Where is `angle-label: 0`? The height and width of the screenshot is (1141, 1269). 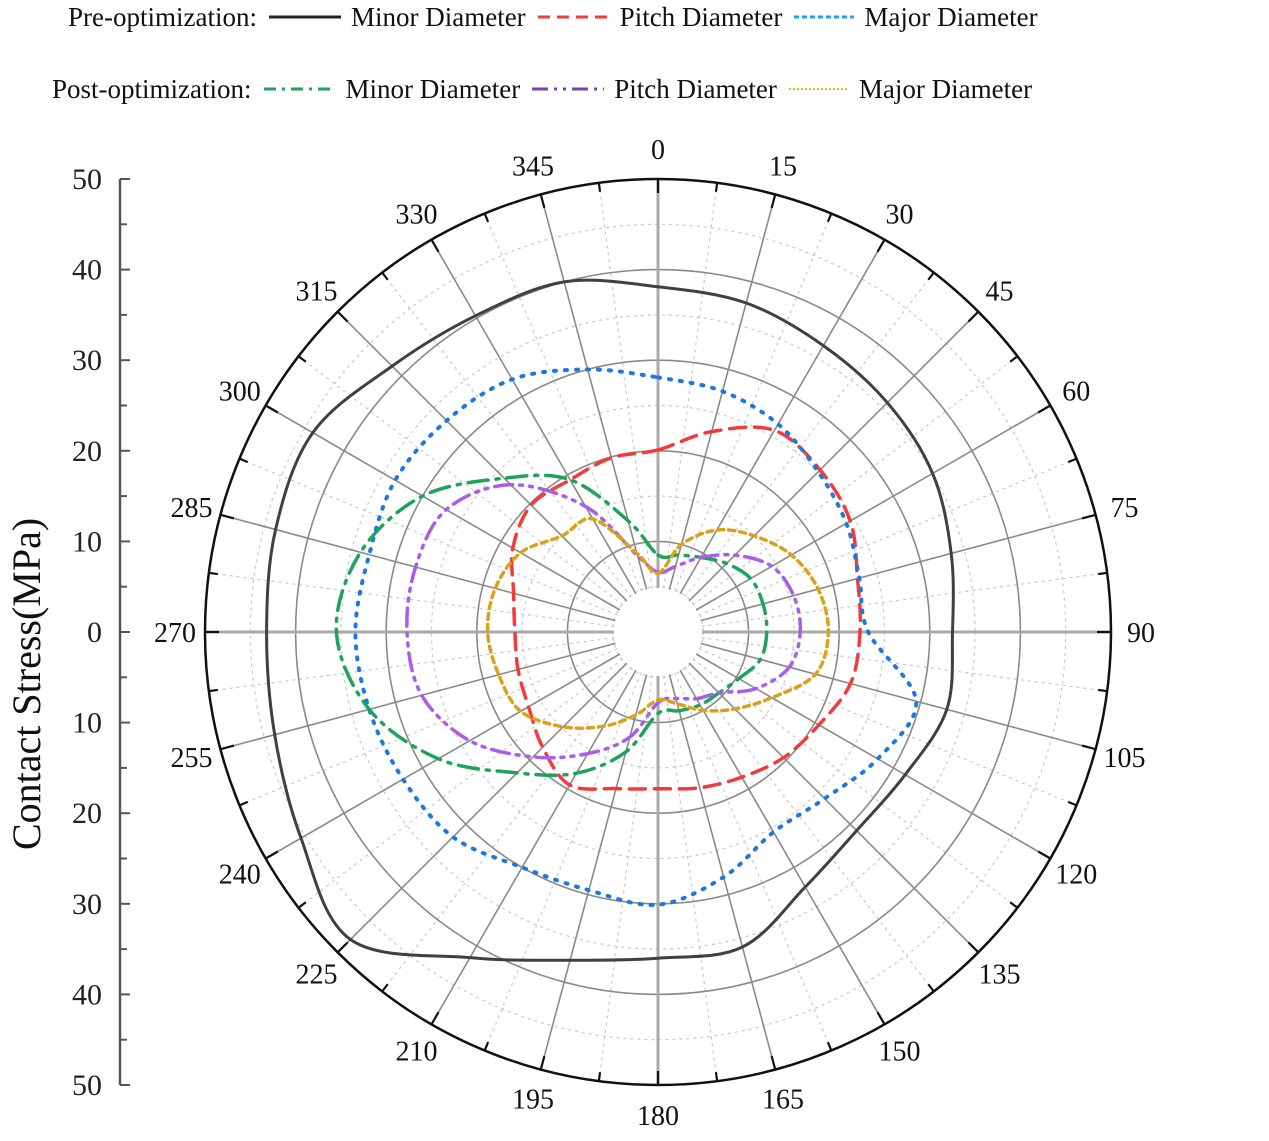 angle-label: 0 is located at coordinates (658, 150).